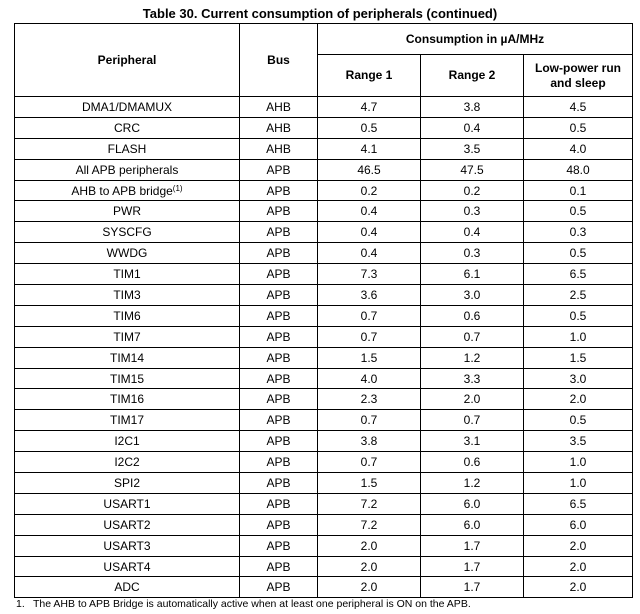  What do you see at coordinates (20, 604) in the screenshot?
I see `footnote-number: 1.` at bounding box center [20, 604].